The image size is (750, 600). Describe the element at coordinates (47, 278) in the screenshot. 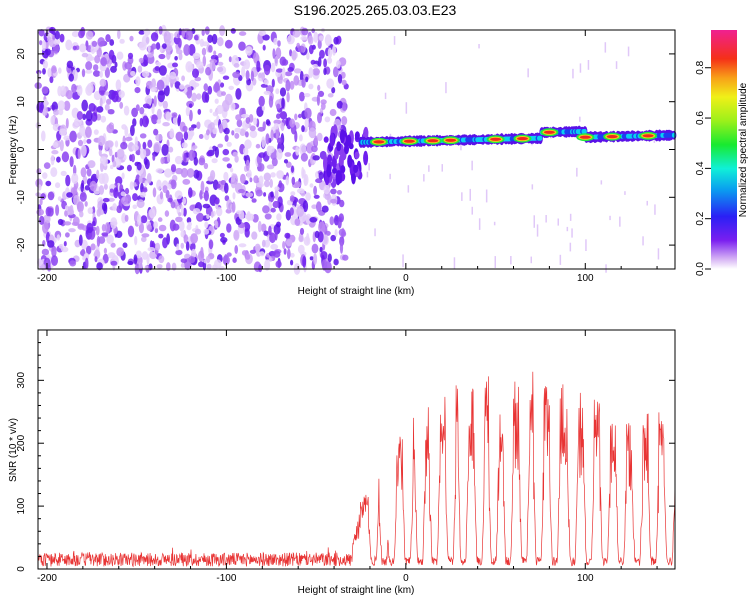

I see `spectrogram-x-tick-label: -200` at that location.